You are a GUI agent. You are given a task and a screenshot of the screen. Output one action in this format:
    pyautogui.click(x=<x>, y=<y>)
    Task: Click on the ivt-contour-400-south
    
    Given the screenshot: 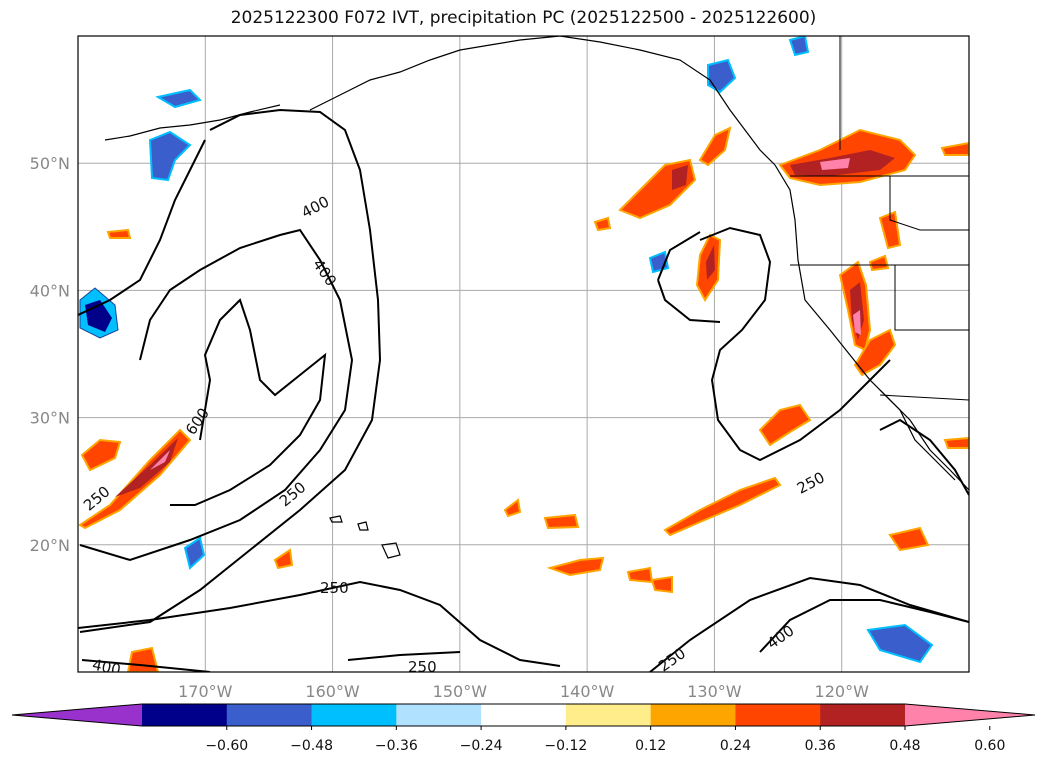 What is the action you would take?
    pyautogui.click(x=146, y=665)
    